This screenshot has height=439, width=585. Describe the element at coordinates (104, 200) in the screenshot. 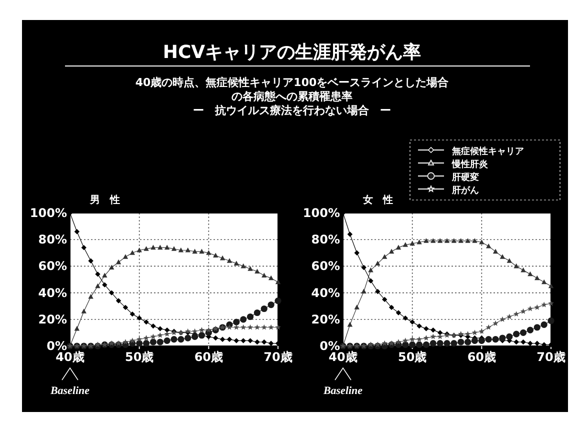

I see `chart-title: 男 性` at that location.